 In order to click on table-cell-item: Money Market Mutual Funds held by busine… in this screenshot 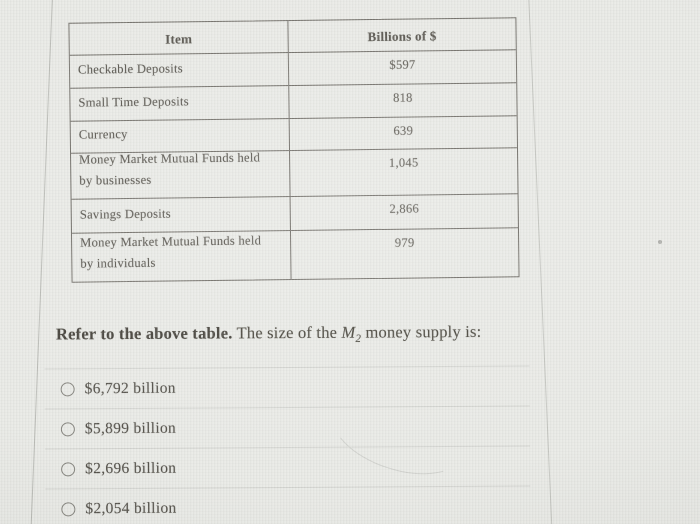, I will do `click(181, 174)`.